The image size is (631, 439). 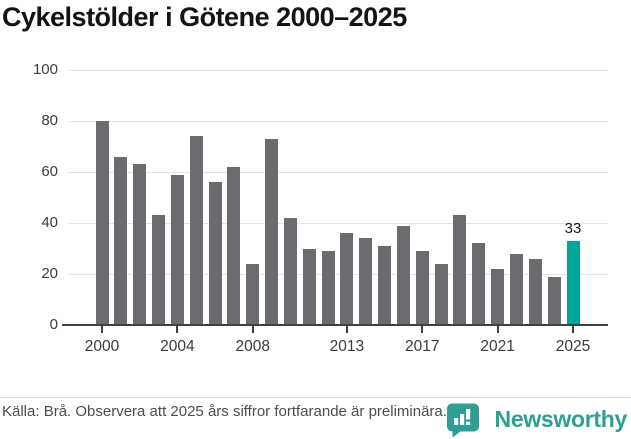 What do you see at coordinates (573, 228) in the screenshot?
I see `highlight-value-label: 33` at bounding box center [573, 228].